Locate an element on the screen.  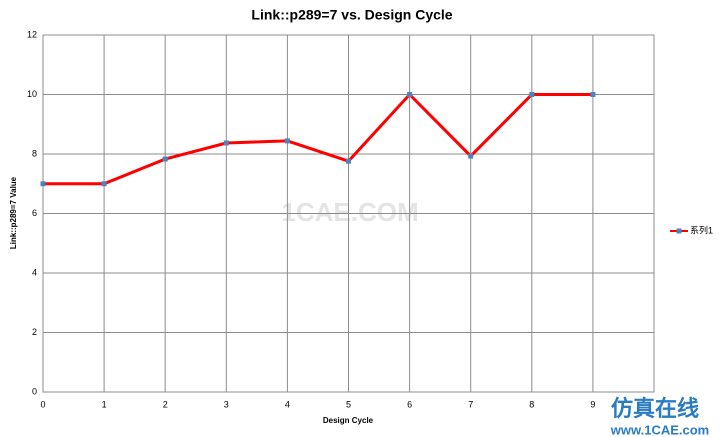
x-tick-label: 0 is located at coordinates (42, 404).